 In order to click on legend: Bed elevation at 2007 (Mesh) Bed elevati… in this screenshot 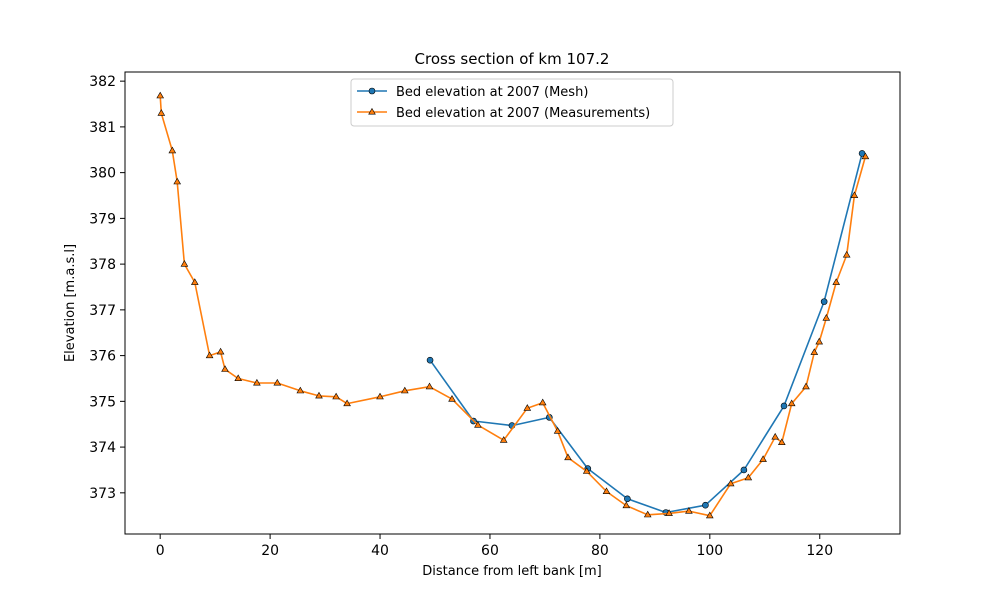, I will do `click(512, 102)`.